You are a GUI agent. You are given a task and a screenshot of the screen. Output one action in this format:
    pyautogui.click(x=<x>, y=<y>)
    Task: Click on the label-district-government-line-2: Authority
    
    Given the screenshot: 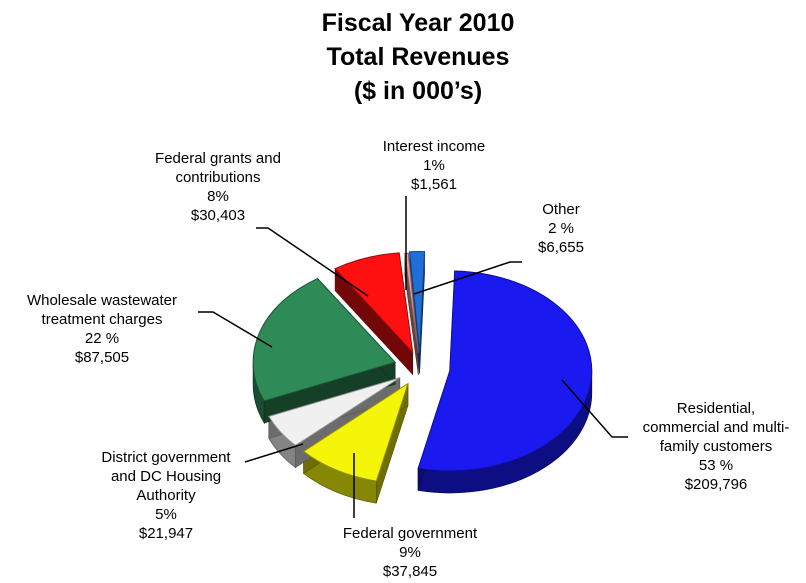 What is the action you would take?
    pyautogui.click(x=166, y=495)
    